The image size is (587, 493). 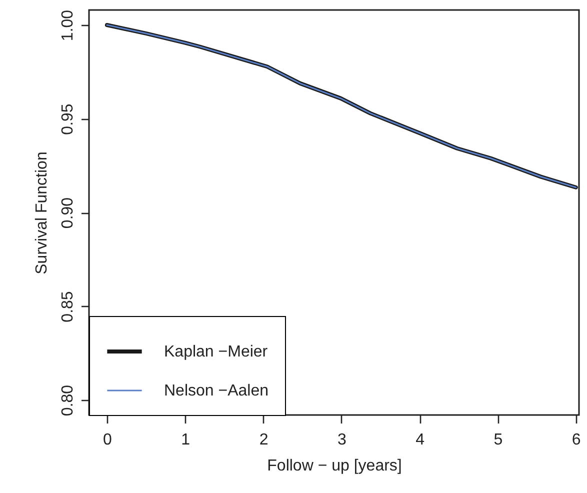 What do you see at coordinates (341, 440) in the screenshot?
I see `x-tick-label: 3` at bounding box center [341, 440].